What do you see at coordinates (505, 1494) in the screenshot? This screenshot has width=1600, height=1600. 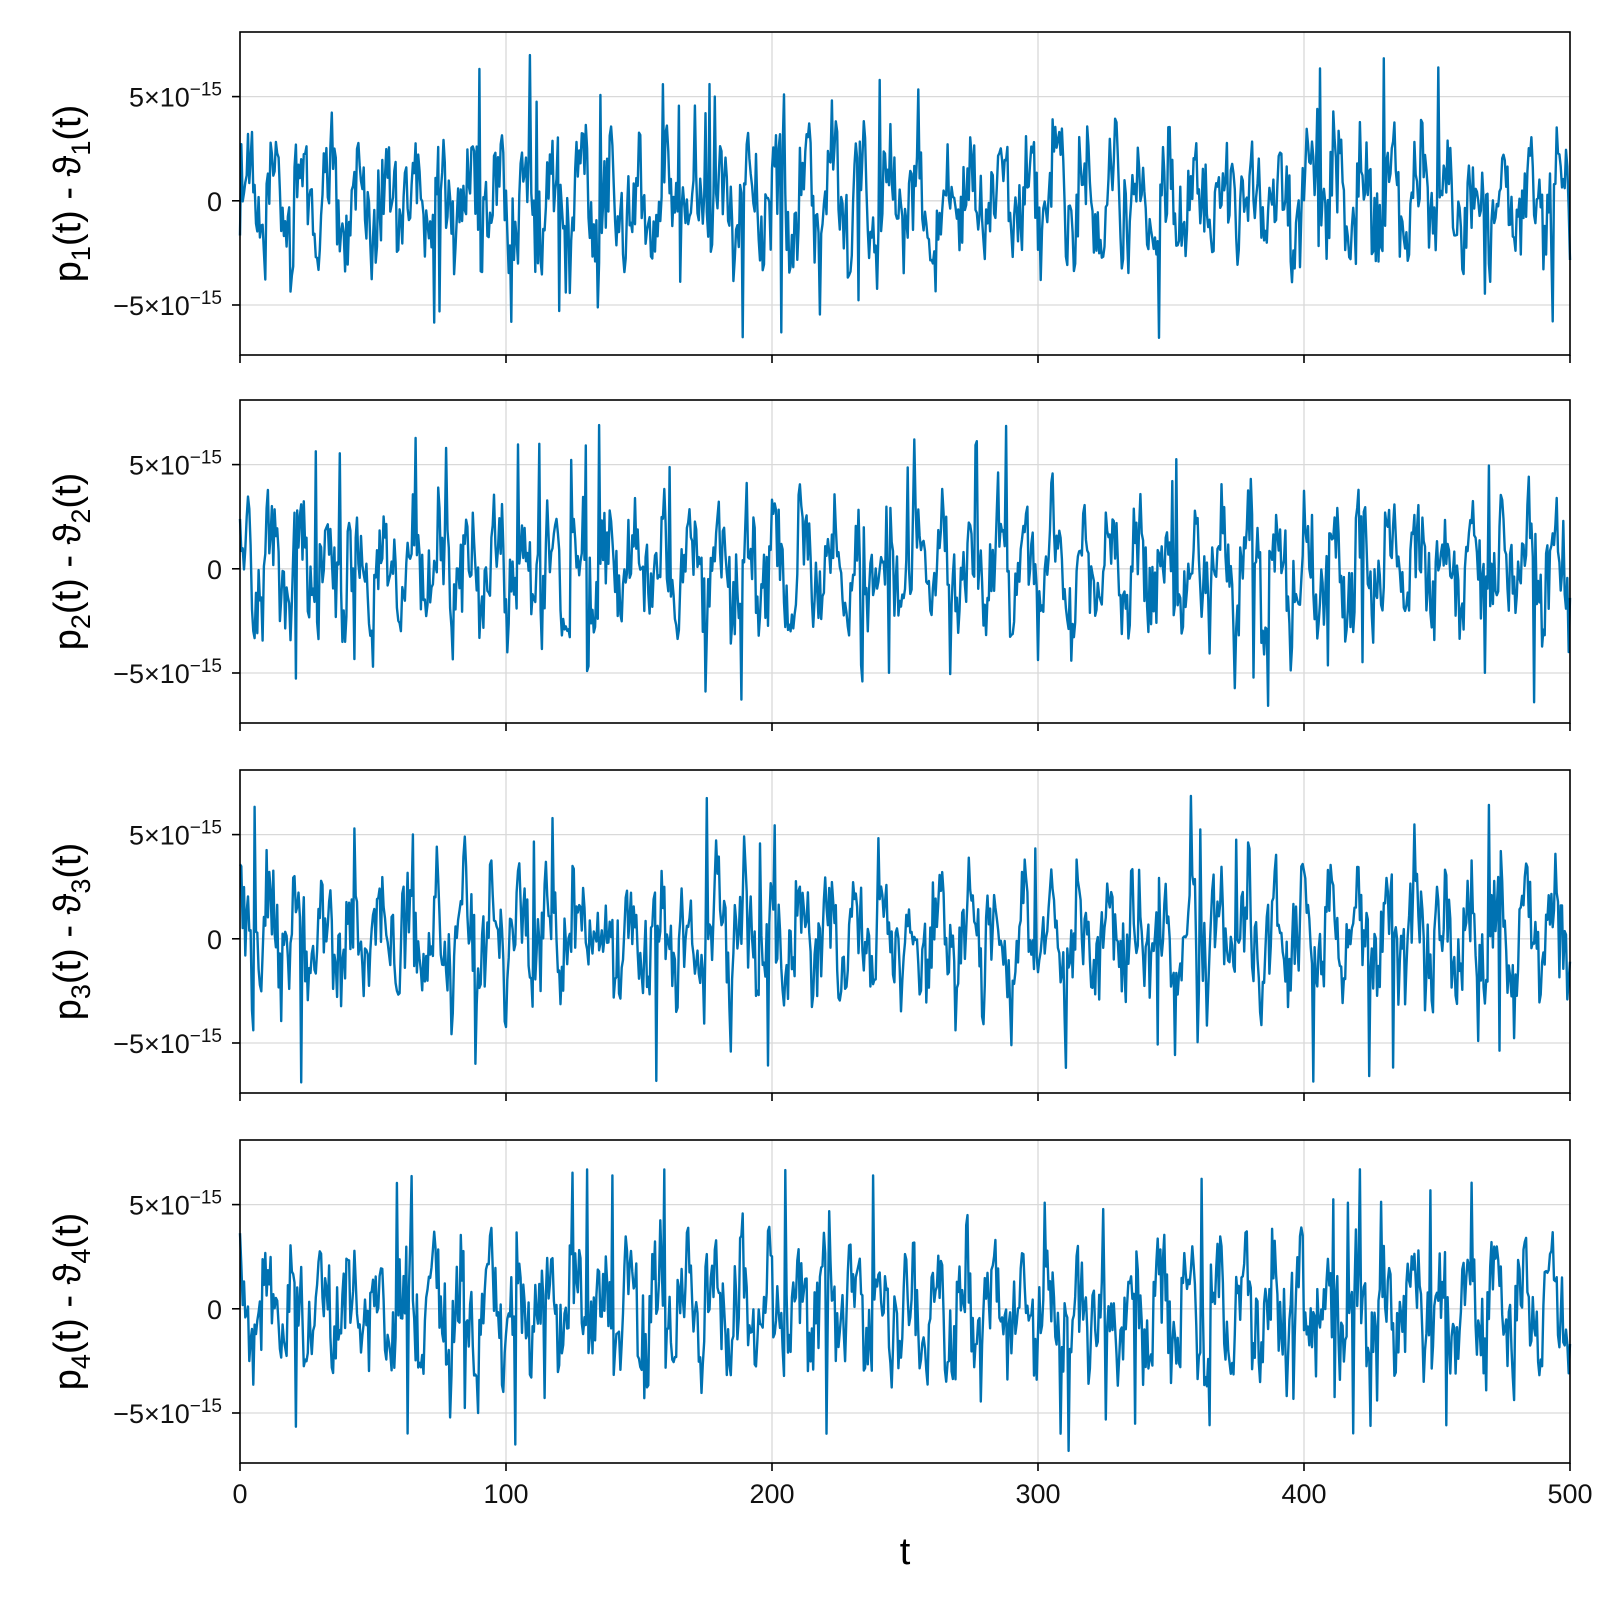 I see `x-tick-label: 100` at bounding box center [505, 1494].